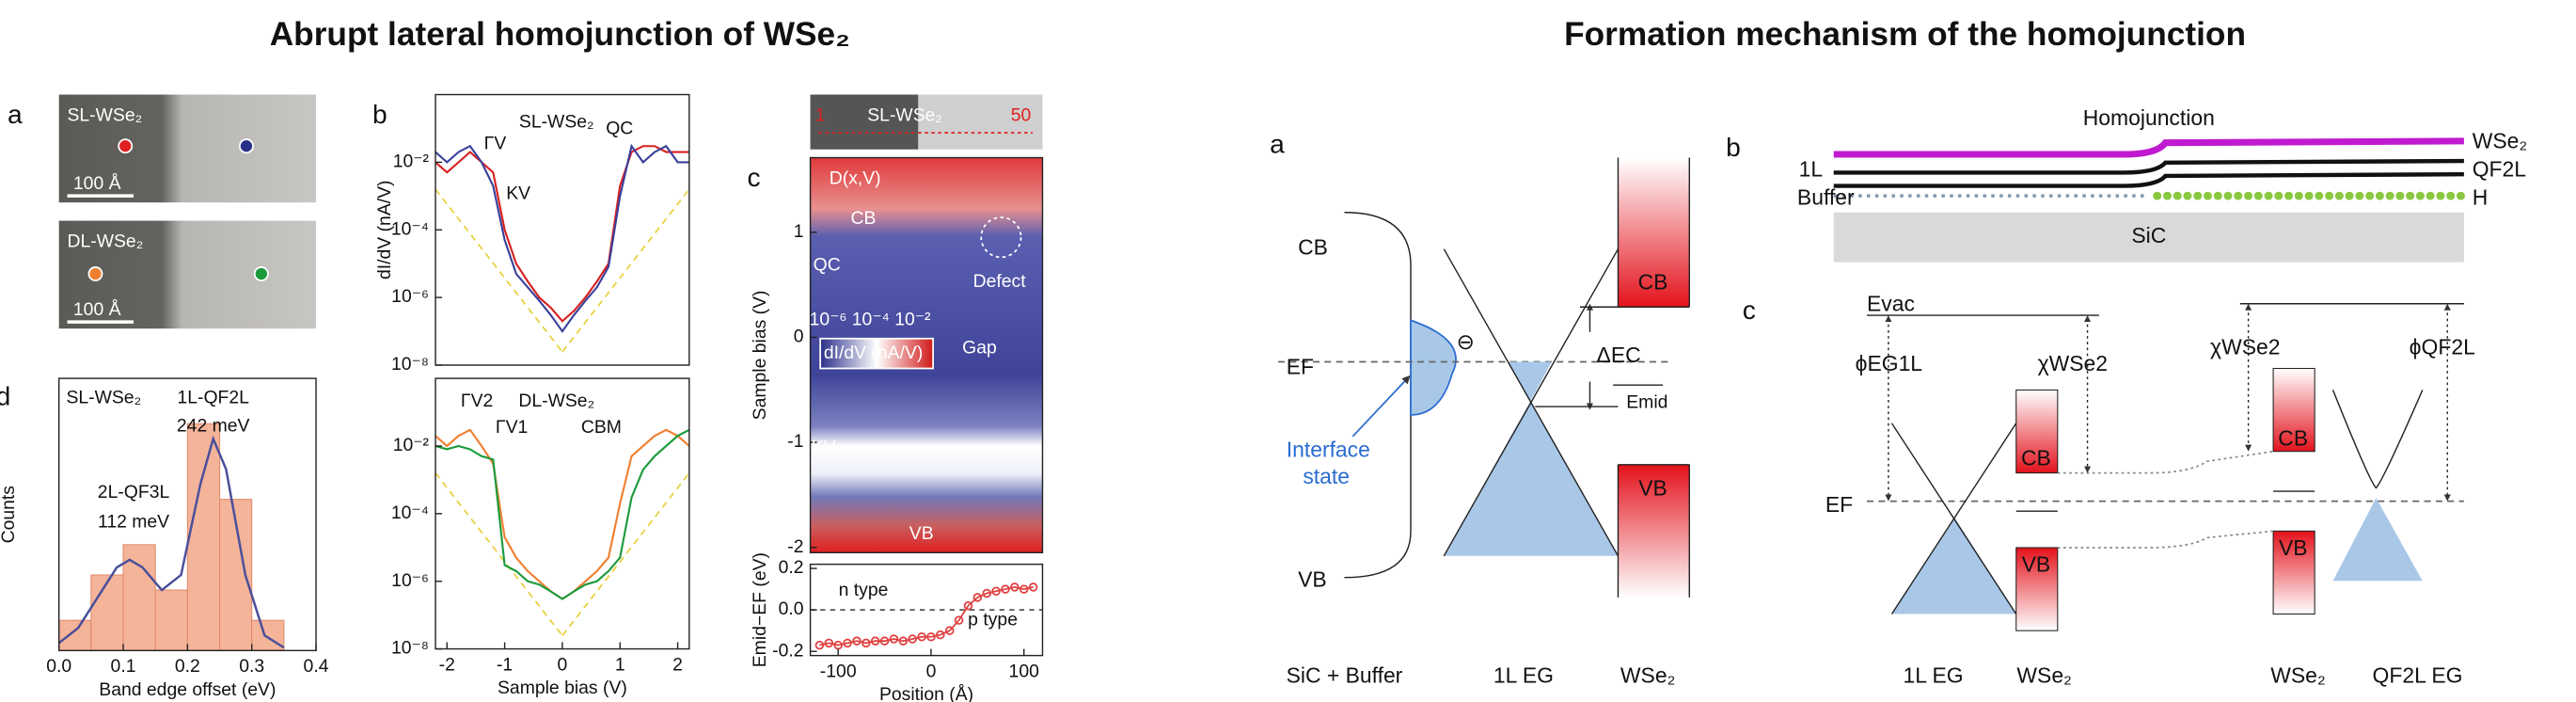  Describe the element at coordinates (2293, 572) in the screenshot. I see `valence-band` at that location.